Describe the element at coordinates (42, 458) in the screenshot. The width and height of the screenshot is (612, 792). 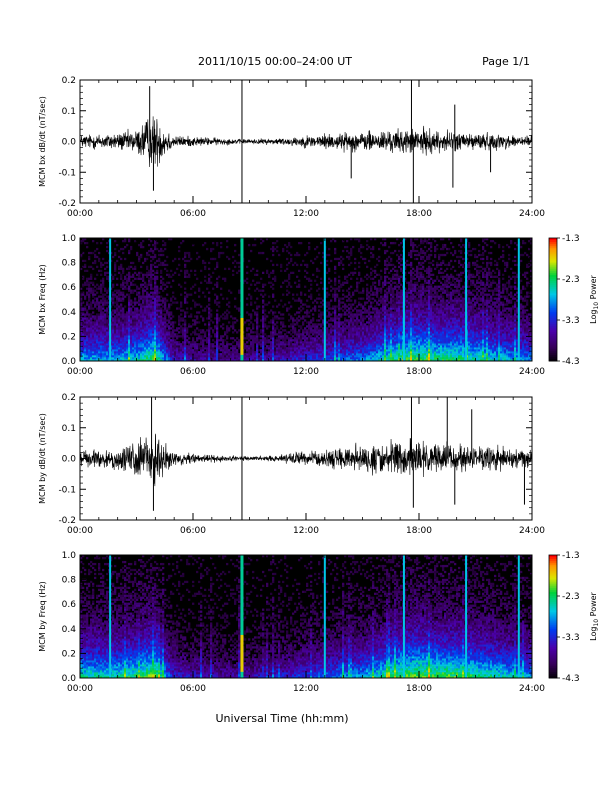
I see `y-axis-label: MCM by dB/dt (nT/sec)` at that location.